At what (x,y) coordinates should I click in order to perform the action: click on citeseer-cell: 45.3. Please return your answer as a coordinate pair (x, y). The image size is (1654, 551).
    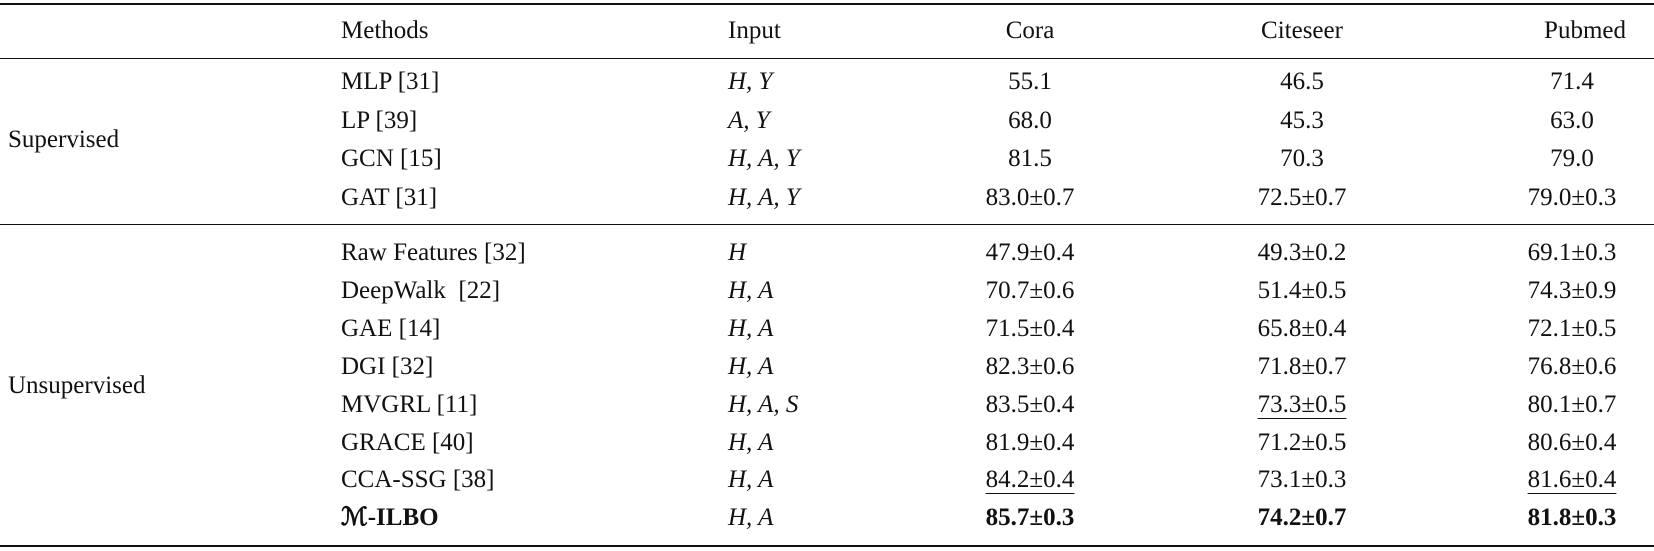
    Looking at the image, I should click on (1302, 120).